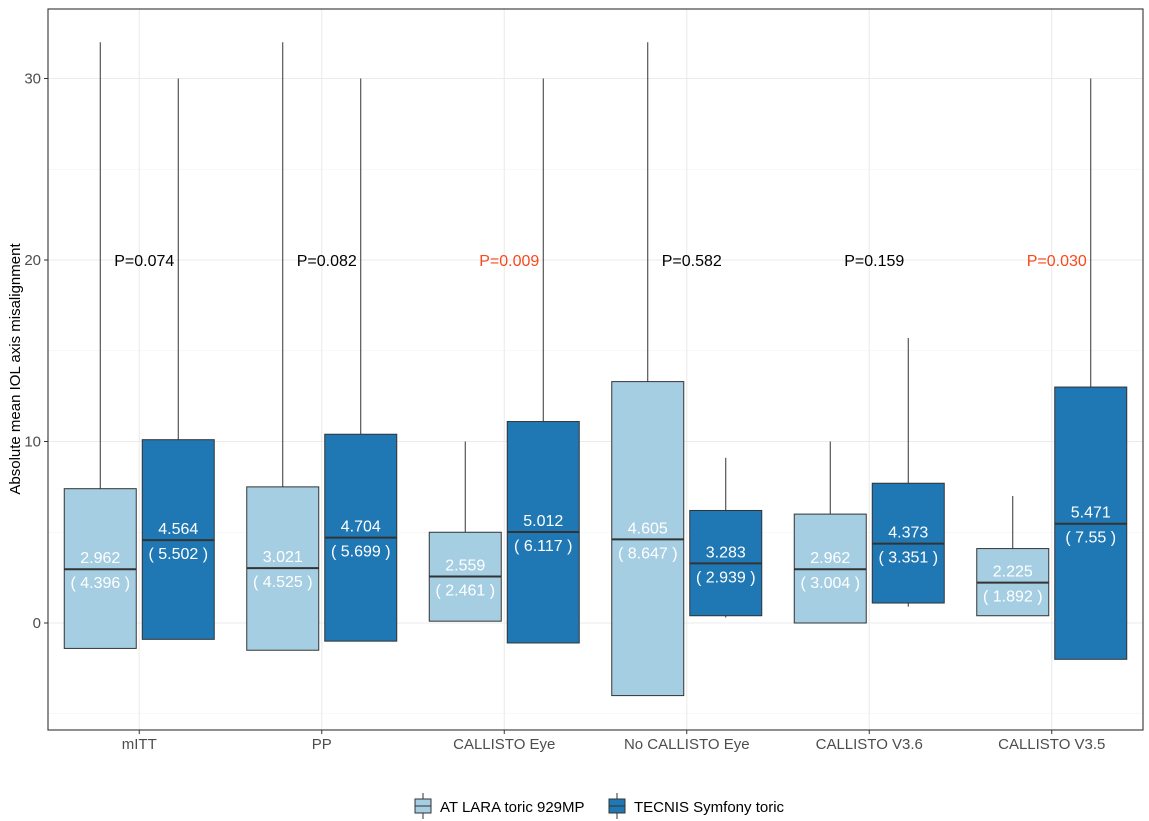 This screenshot has height=821, width=1149. Describe the element at coordinates (512, 807) in the screenshot. I see `legend-label: AT LARA toric 929MP` at that location.